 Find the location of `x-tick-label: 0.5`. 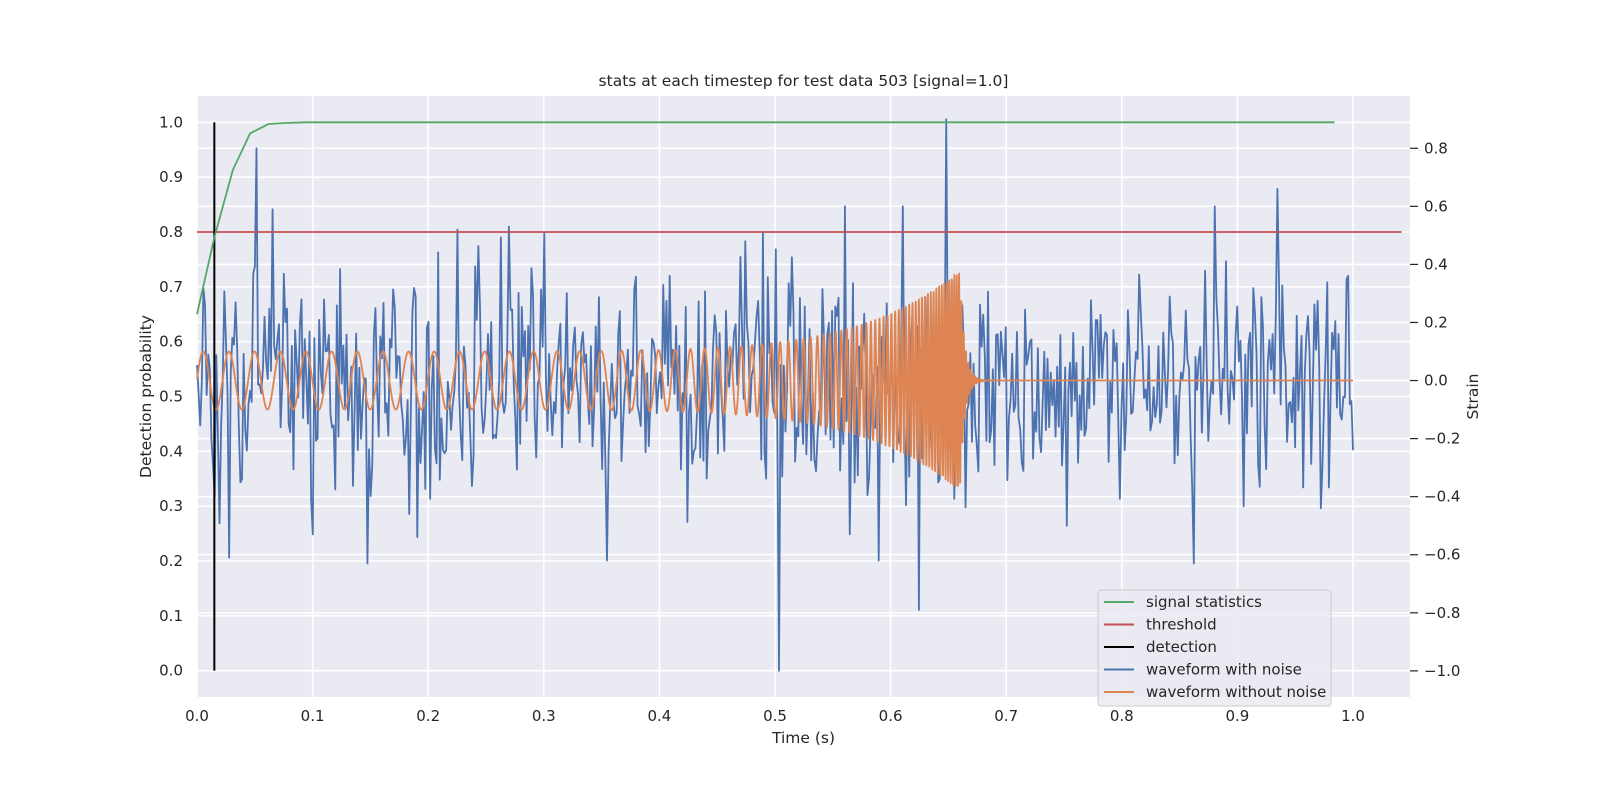

x-tick-label: 0.5 is located at coordinates (775, 716).